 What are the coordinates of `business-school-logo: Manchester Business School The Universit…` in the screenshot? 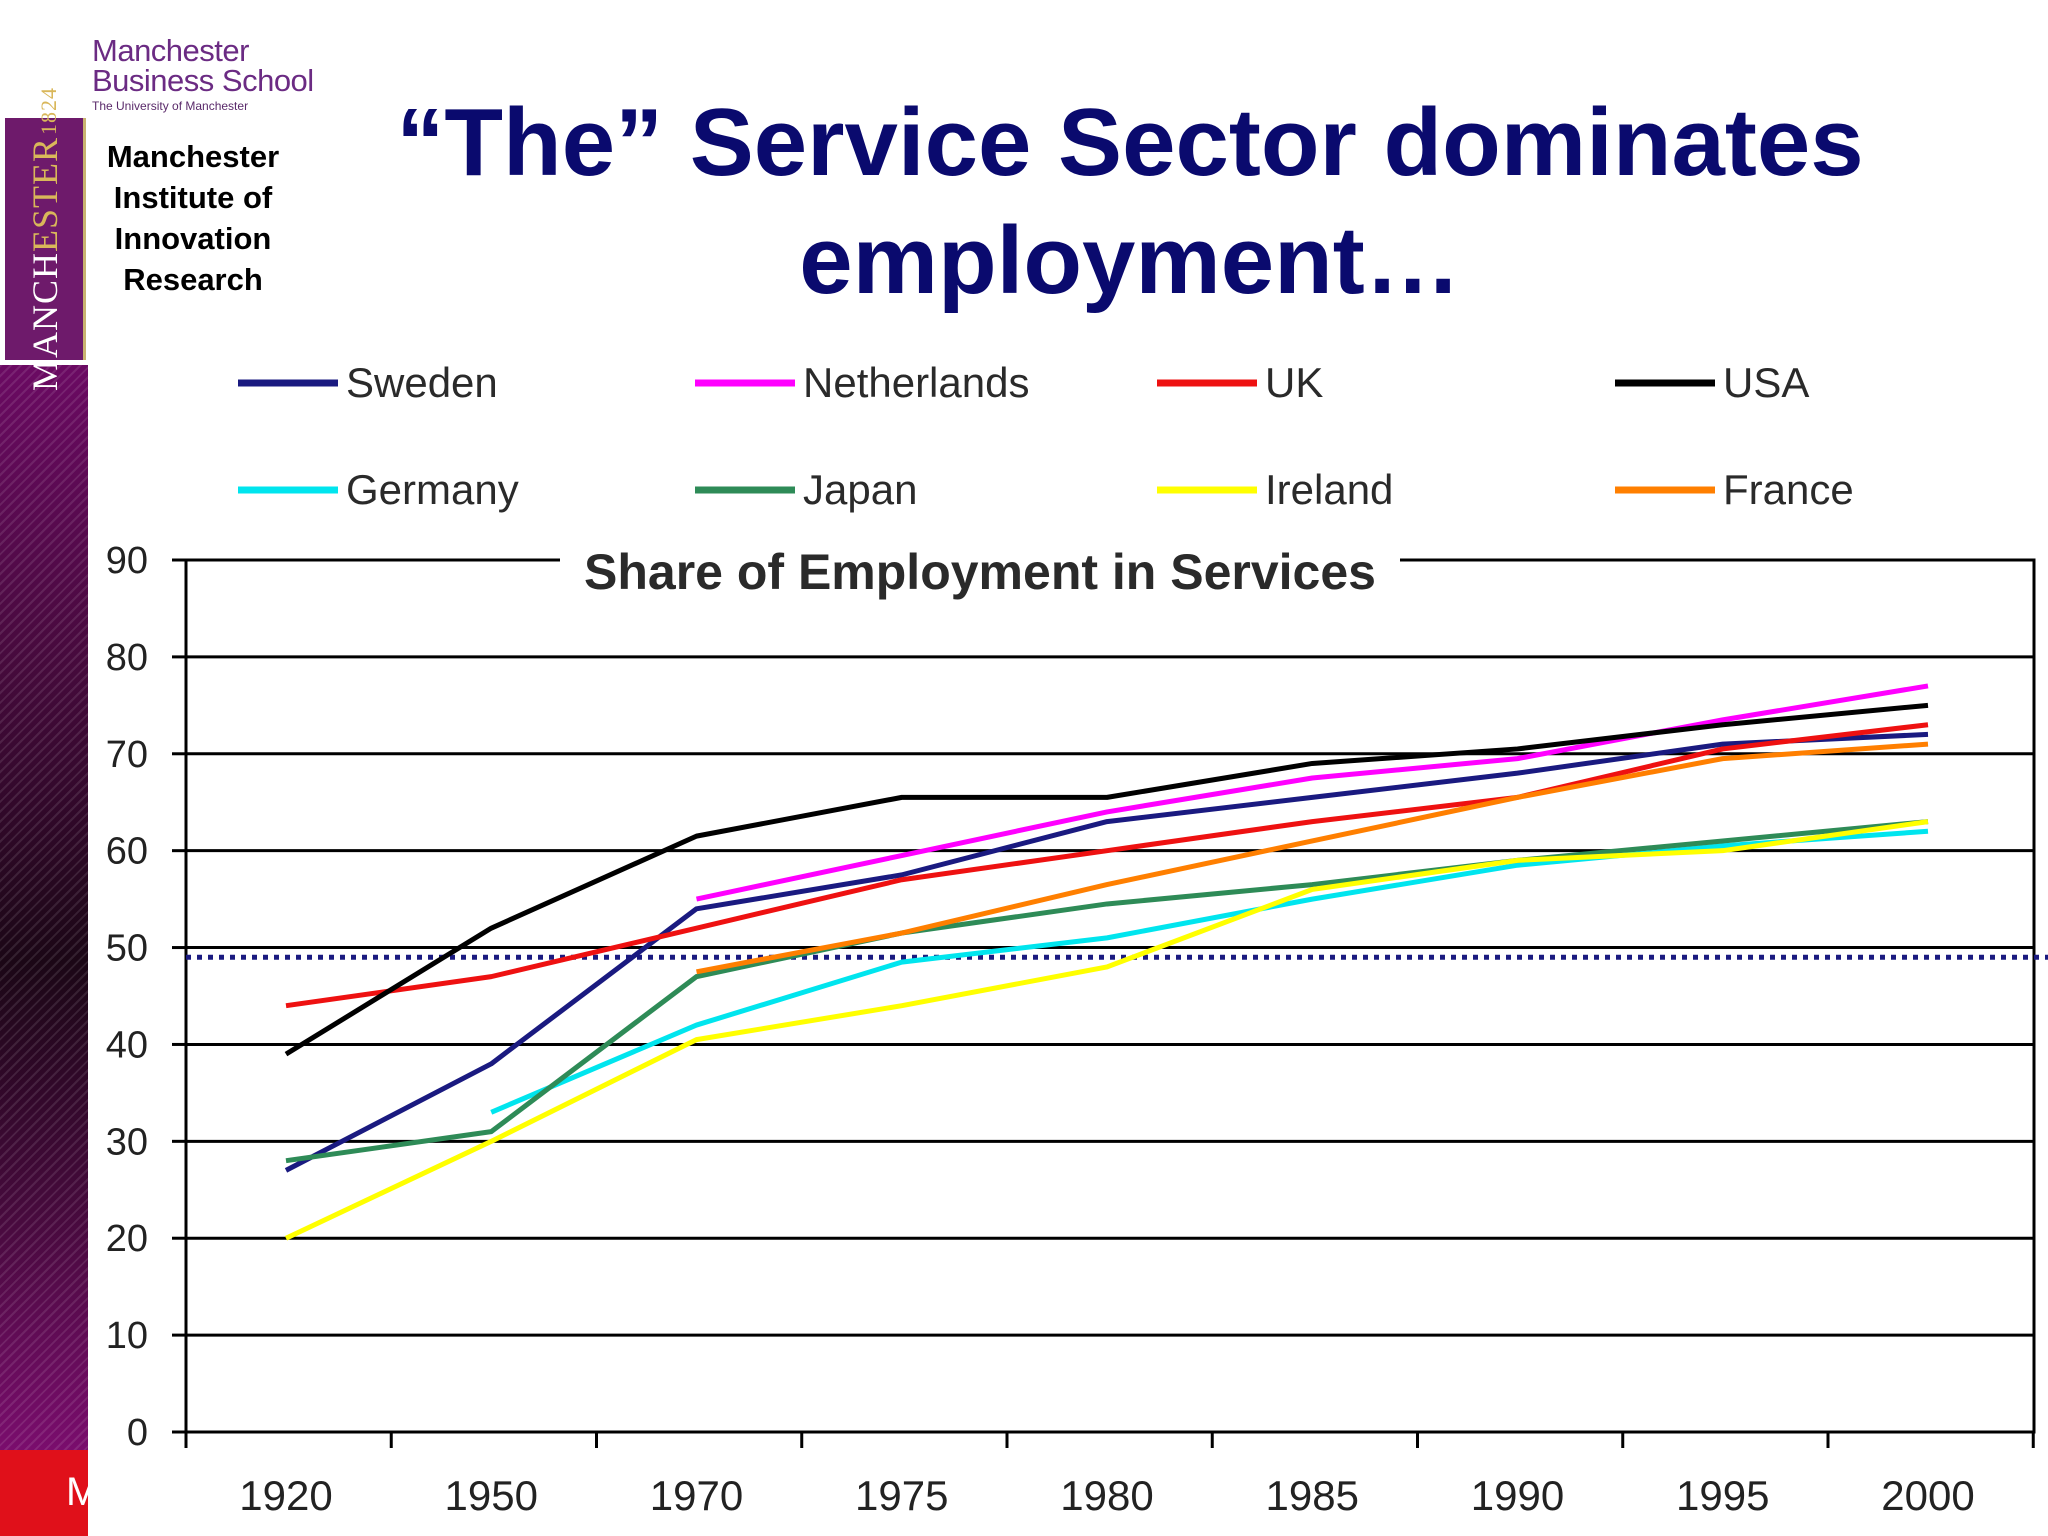 It's located at (203, 73).